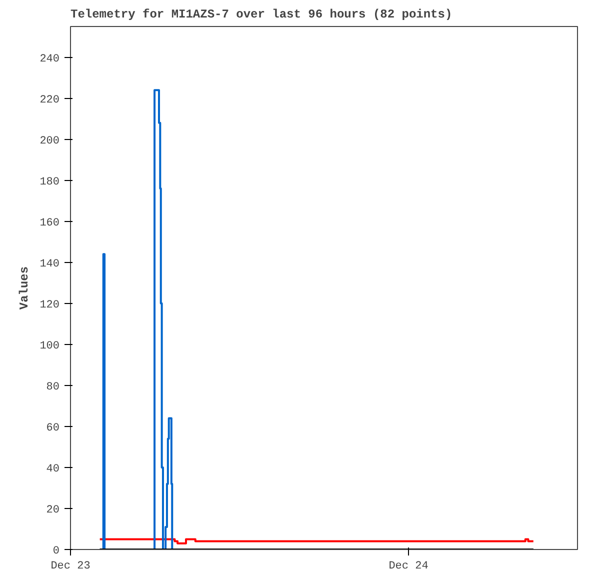  Describe the element at coordinates (25, 288) in the screenshot. I see `y-axis-title: Values` at that location.